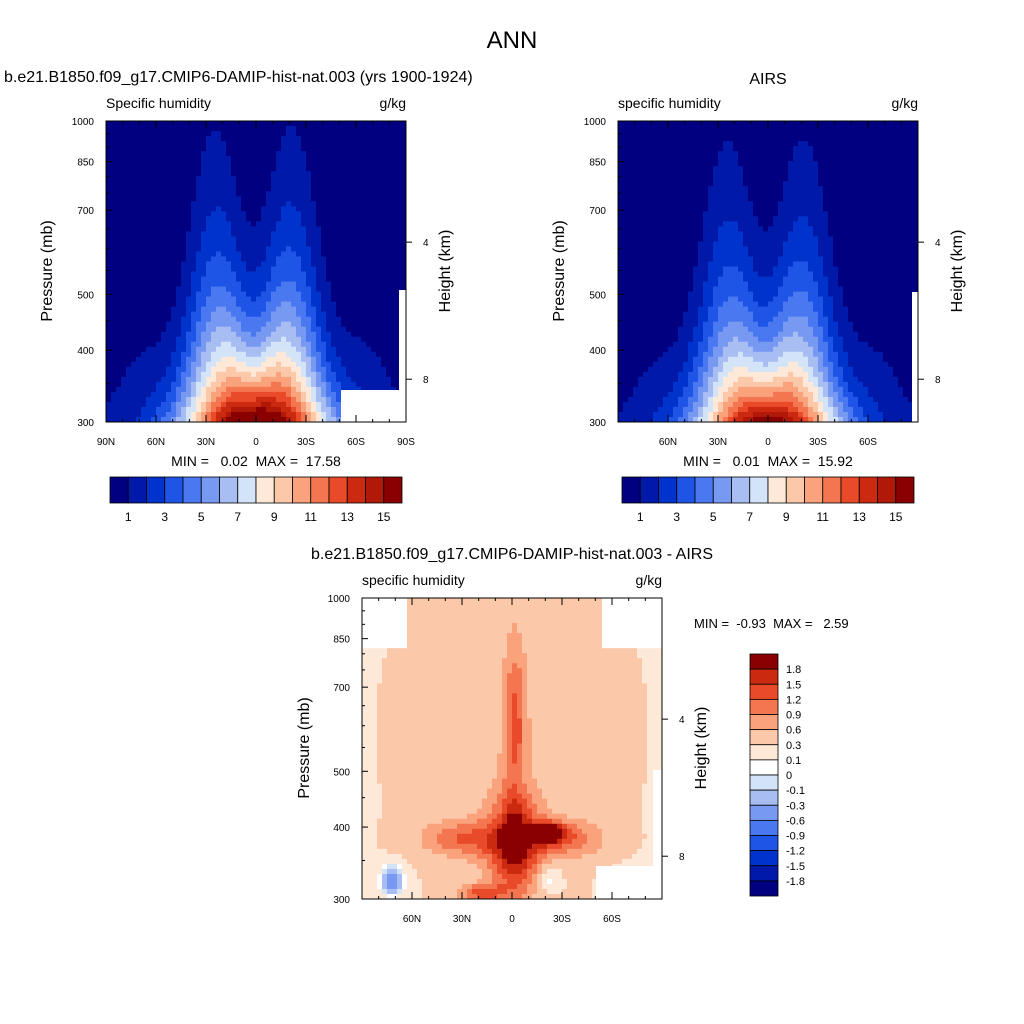 The image size is (1024, 1024). What do you see at coordinates (311, 517) in the screenshot?
I see `colorbar-label: 11` at bounding box center [311, 517].